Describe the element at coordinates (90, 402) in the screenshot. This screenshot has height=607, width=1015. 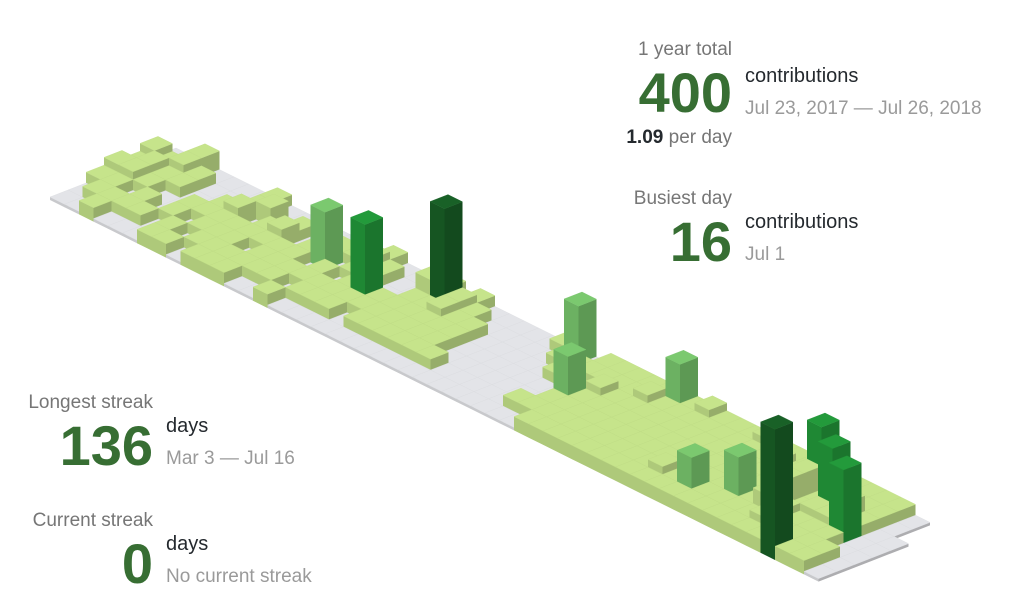
I see `stat-label: Longest streak` at that location.